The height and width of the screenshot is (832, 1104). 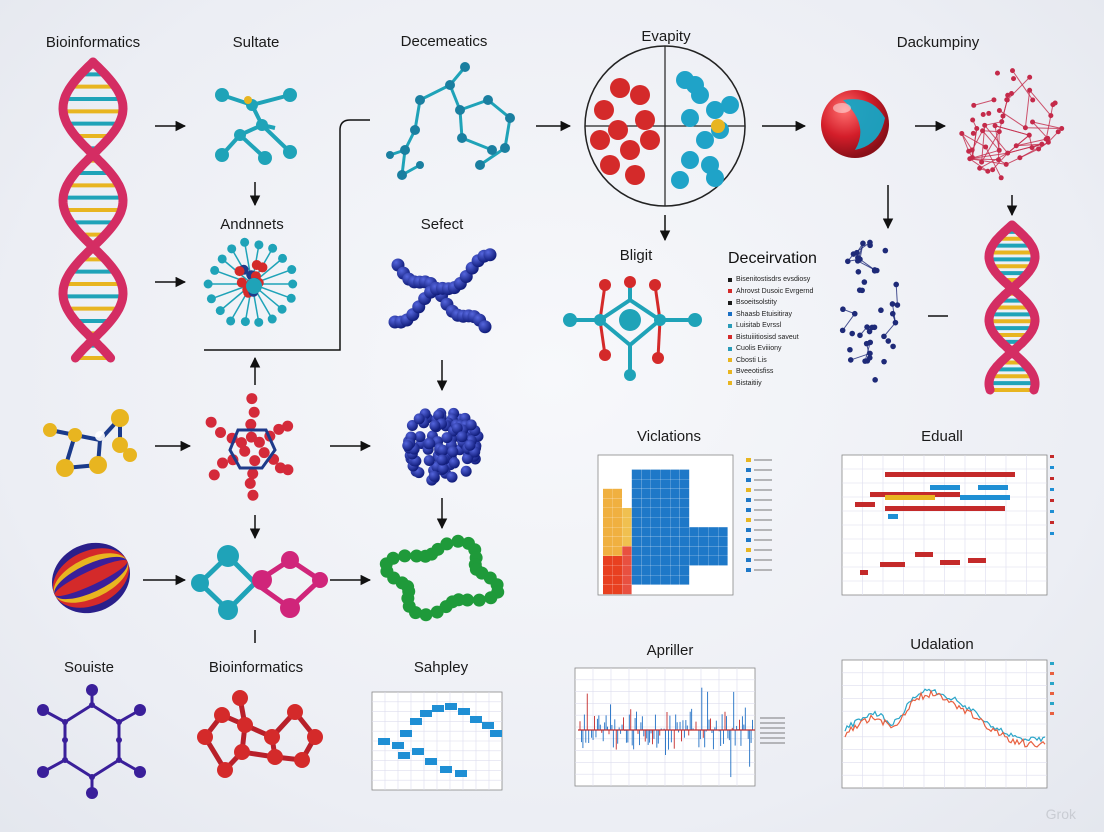 I want to click on label-eduall: Eduall, so click(x=942, y=436).